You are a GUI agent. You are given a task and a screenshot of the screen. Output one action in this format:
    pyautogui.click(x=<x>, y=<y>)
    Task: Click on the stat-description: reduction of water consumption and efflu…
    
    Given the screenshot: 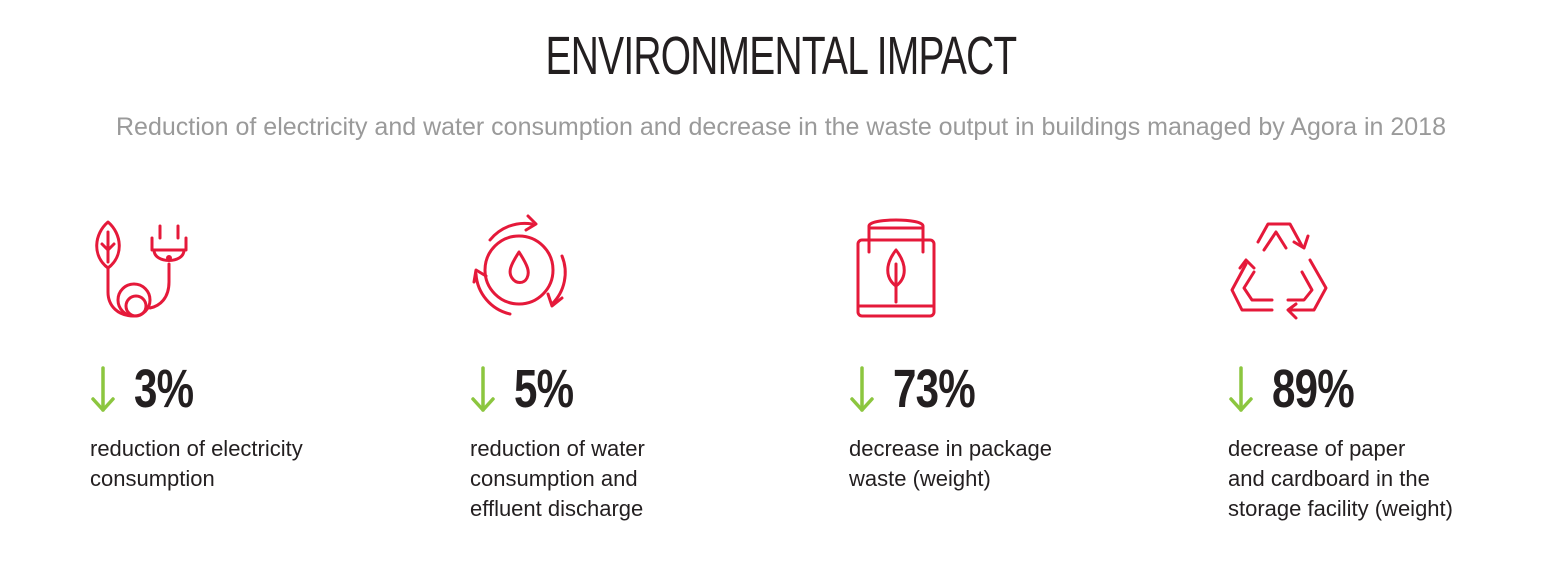 What is the action you would take?
    pyautogui.click(x=557, y=478)
    